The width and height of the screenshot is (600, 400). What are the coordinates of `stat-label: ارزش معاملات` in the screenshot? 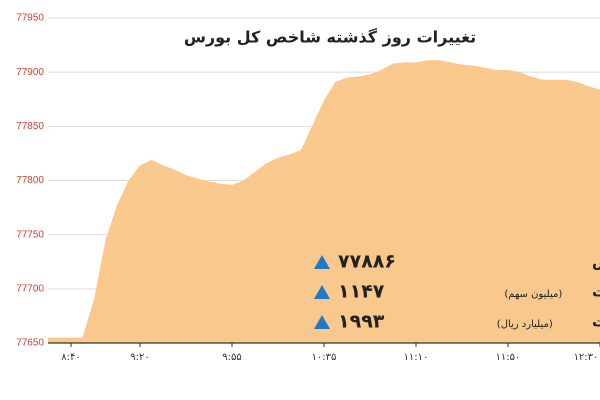 It's located at (596, 322).